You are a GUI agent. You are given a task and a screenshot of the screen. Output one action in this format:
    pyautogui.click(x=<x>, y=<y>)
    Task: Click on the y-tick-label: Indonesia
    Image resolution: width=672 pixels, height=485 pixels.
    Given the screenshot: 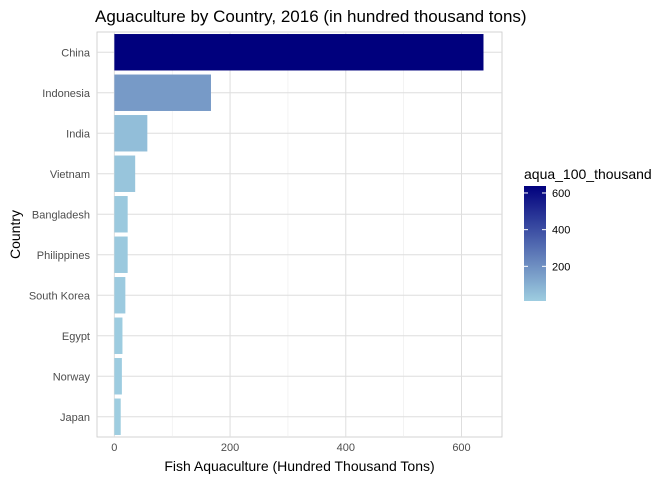 What is the action you would take?
    pyautogui.click(x=66, y=94)
    